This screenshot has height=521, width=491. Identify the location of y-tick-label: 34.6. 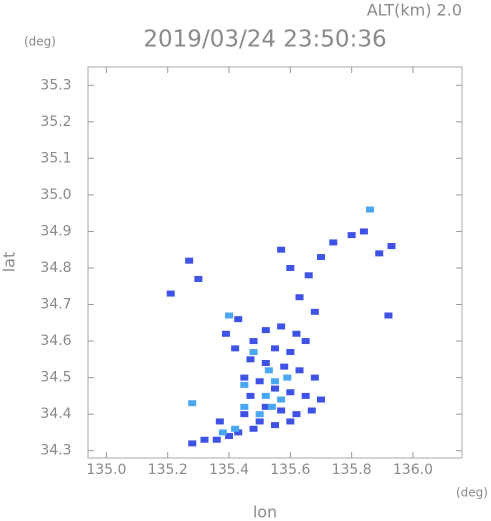
(55, 341).